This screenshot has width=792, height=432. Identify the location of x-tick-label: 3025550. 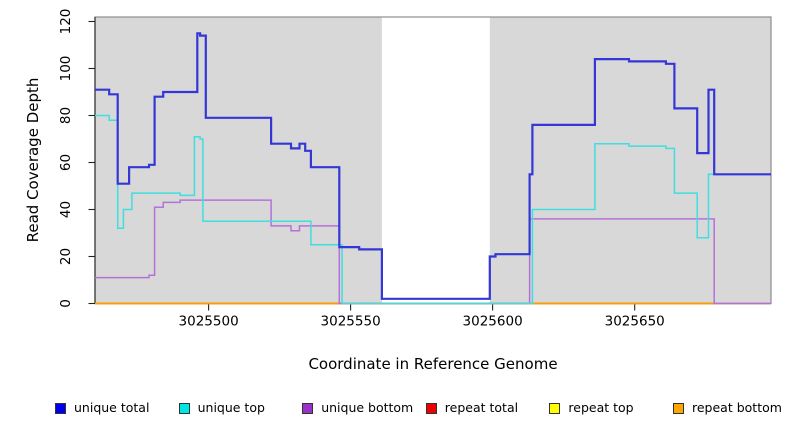
(351, 322).